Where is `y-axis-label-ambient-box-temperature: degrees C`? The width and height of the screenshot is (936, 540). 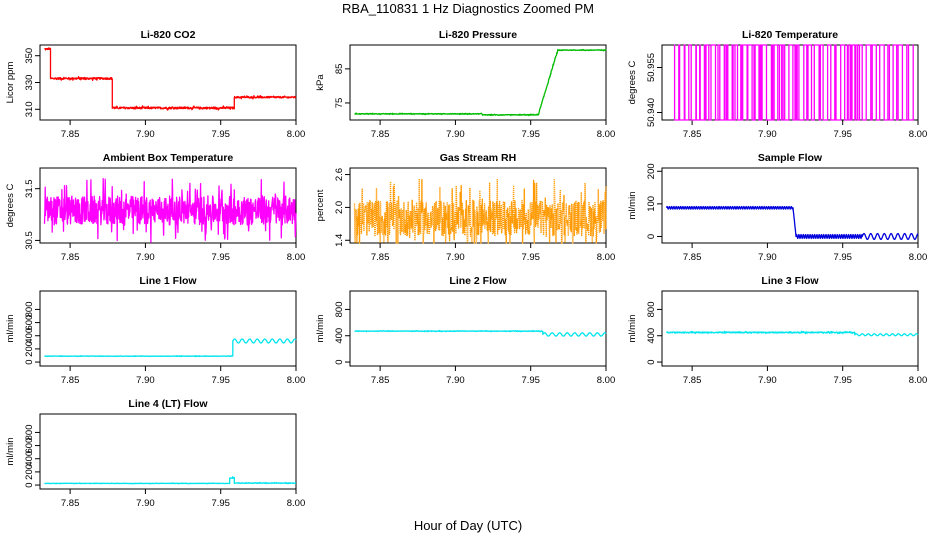
y-axis-label-ambient-box-temperature: degrees C is located at coordinates (10, 205).